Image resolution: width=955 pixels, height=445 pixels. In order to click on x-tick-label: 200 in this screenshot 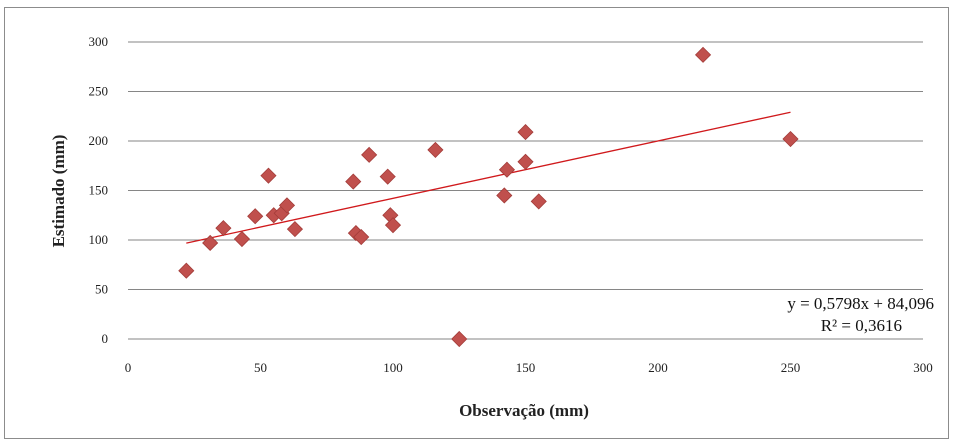, I will do `click(658, 367)`.